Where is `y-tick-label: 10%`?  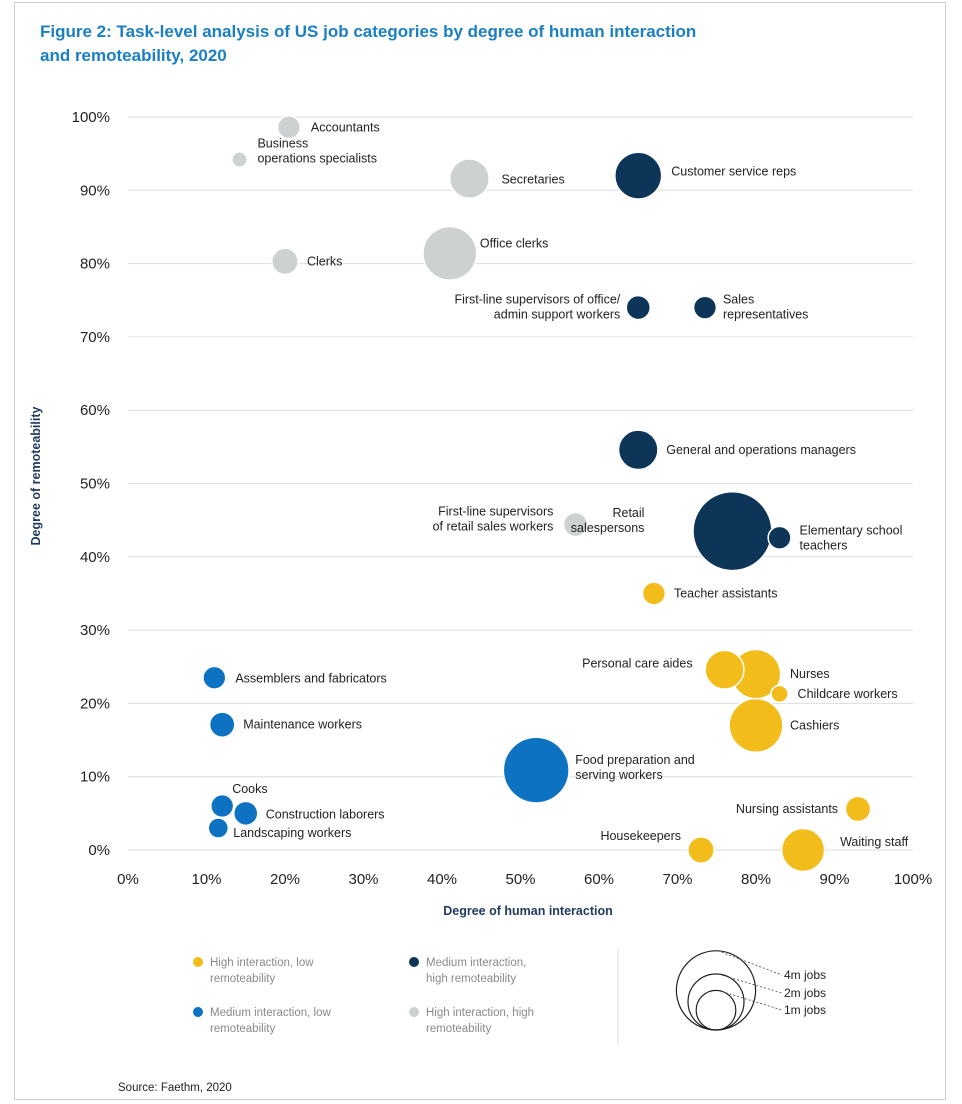 y-tick-label: 10% is located at coordinates (95, 777).